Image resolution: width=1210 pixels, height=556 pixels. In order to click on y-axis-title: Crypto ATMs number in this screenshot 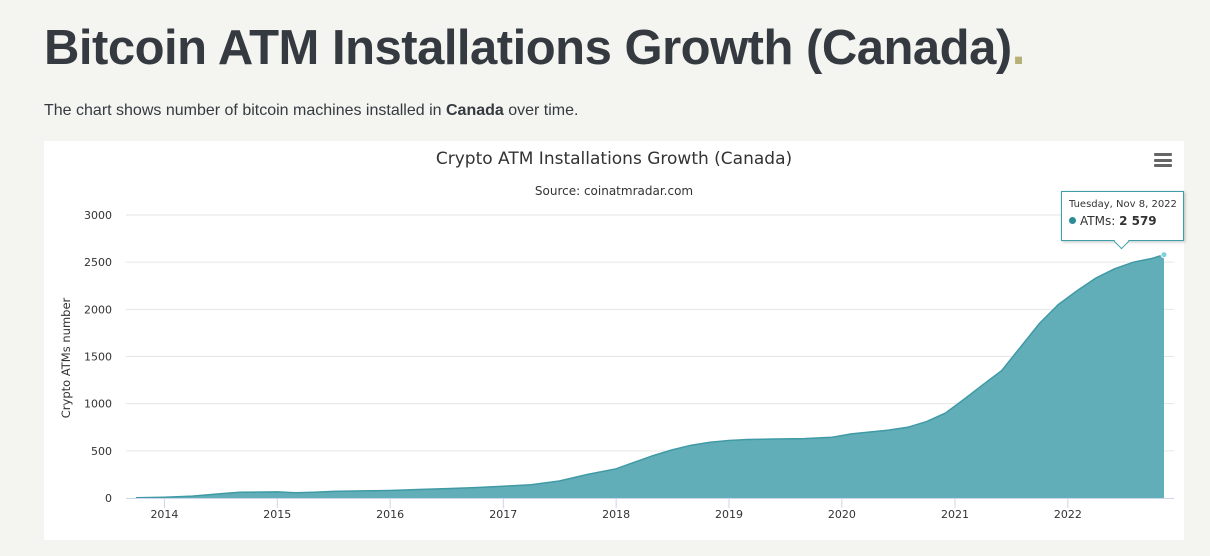, I will do `click(66, 357)`.